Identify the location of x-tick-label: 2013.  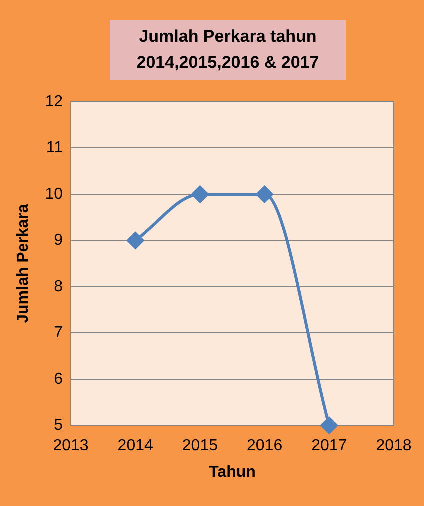
(71, 446).